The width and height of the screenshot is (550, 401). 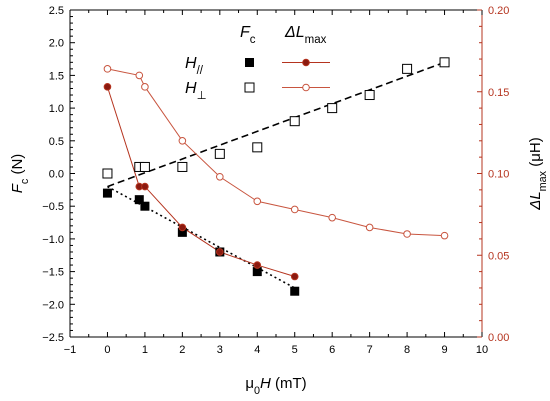 What do you see at coordinates (498, 256) in the screenshot?
I see `y-right-tick-label: 0.05` at bounding box center [498, 256].